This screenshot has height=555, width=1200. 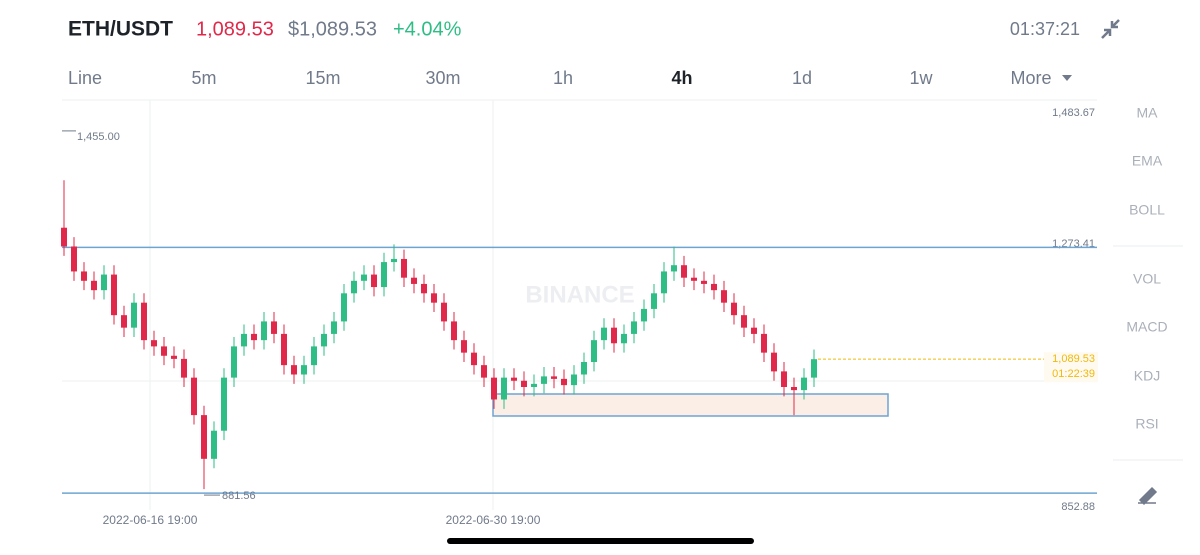 What do you see at coordinates (921, 78) in the screenshot?
I see `tab: 1w` at bounding box center [921, 78].